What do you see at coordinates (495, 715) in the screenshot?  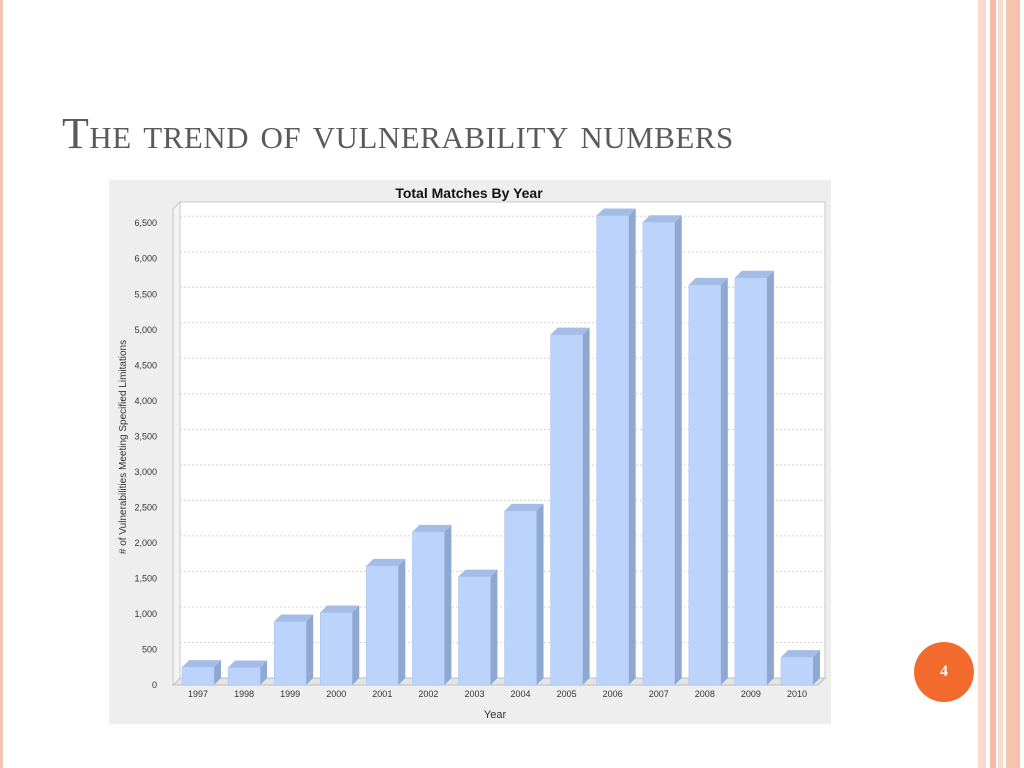 I see `x-axis-label: Year` at bounding box center [495, 715].